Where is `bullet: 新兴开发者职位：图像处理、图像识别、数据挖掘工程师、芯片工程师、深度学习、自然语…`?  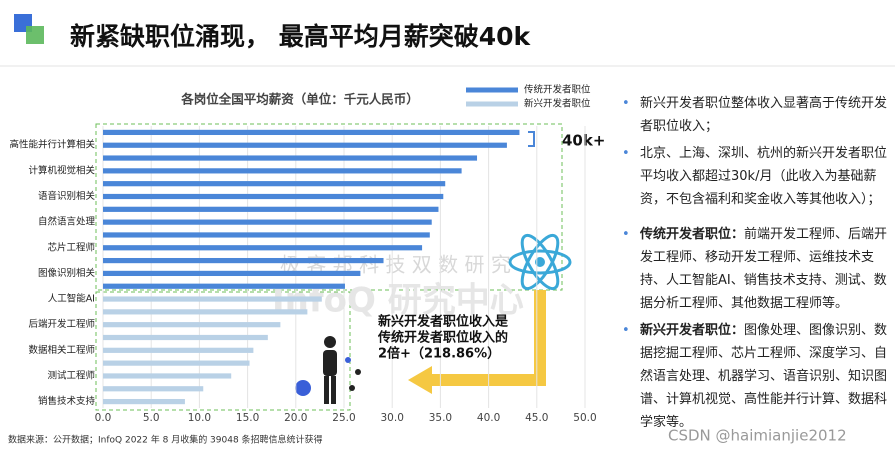 bullet: 新兴开发者职位：图像处理、图像识别、数据挖掘工程师、芯片工程师、深度学习、自然语… is located at coordinates (756, 376).